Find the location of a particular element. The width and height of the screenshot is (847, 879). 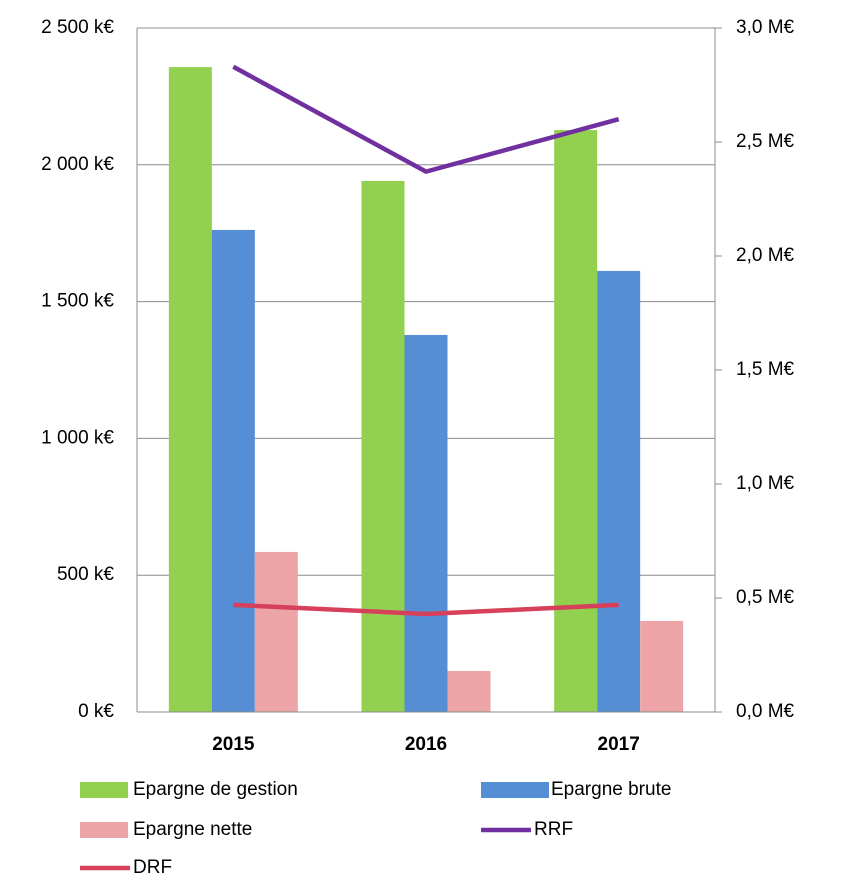

y-tick-label: 500 k€ is located at coordinates (85, 574).